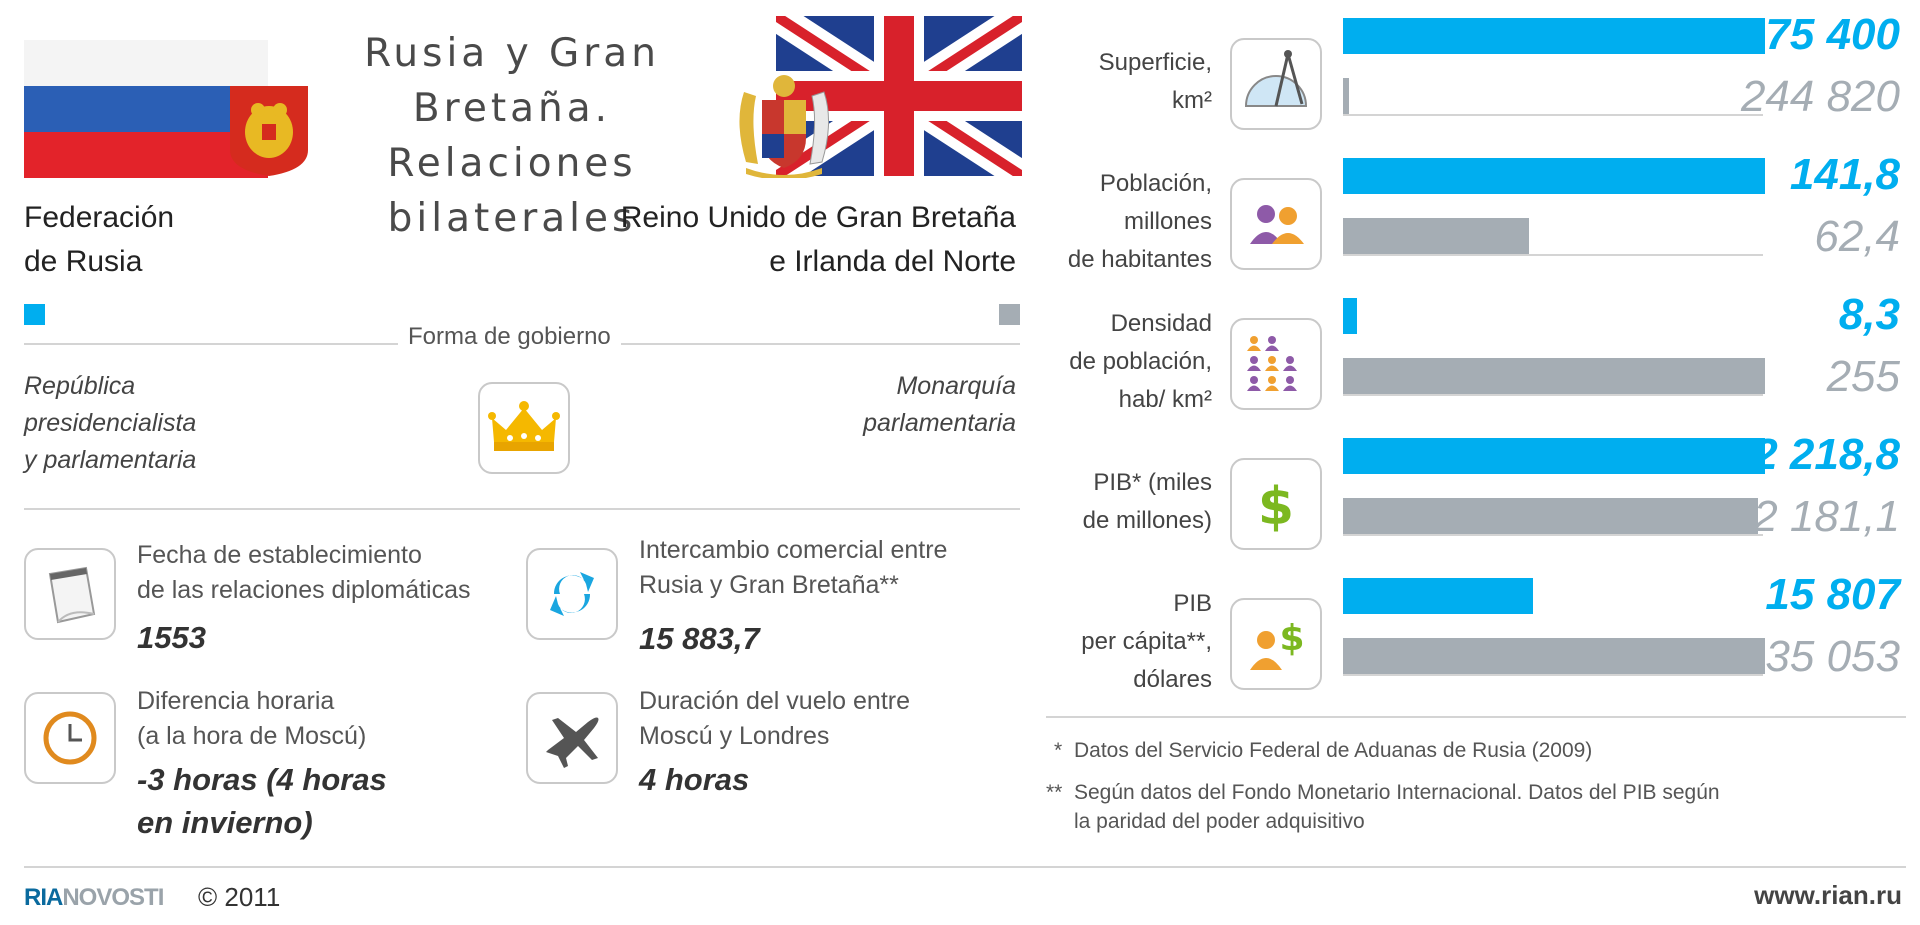  I want to click on people-icon, so click(1276, 224).